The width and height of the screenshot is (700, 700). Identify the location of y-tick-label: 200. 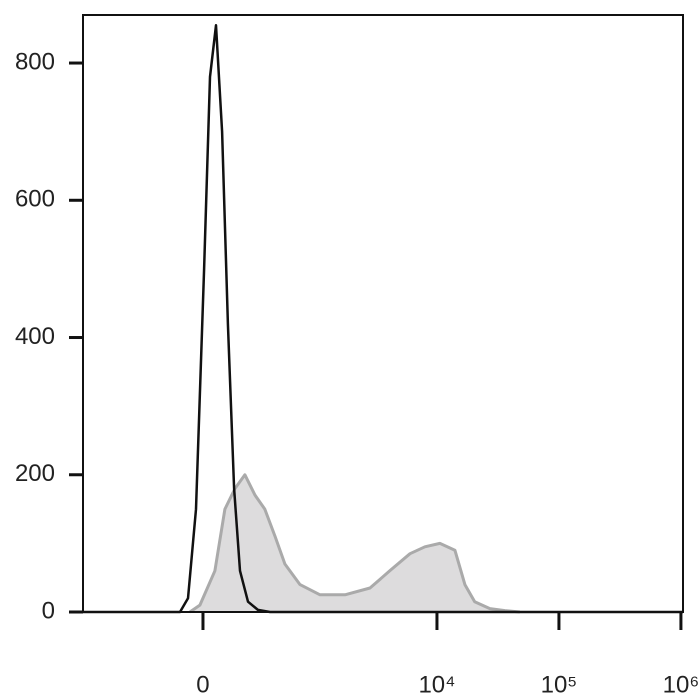
(35, 473).